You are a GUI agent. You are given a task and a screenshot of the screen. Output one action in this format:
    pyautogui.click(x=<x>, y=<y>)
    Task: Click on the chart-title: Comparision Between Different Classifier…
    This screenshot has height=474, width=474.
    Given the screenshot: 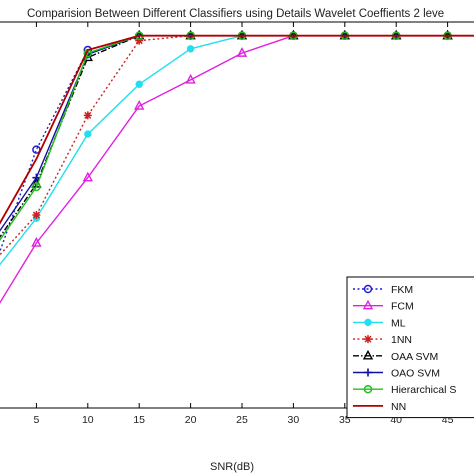 What is the action you would take?
    pyautogui.click(x=235, y=14)
    